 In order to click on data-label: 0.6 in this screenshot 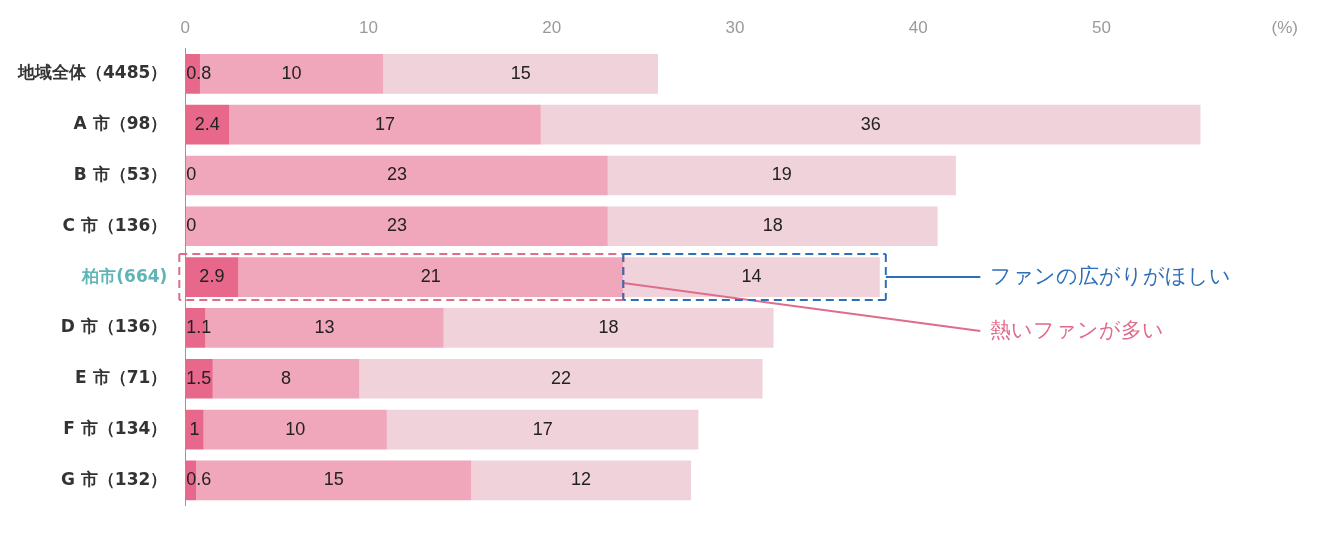, I will do `click(199, 479)`.